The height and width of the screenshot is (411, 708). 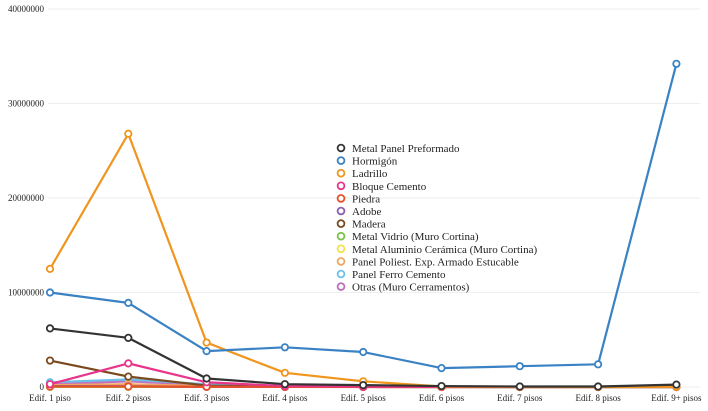 I want to click on legend-item: Adobe, so click(x=359, y=212).